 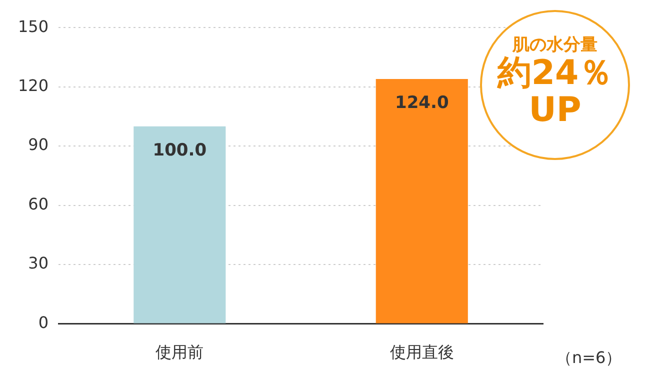 What do you see at coordinates (589, 358) in the screenshot?
I see `text: （n=6）` at bounding box center [589, 358].